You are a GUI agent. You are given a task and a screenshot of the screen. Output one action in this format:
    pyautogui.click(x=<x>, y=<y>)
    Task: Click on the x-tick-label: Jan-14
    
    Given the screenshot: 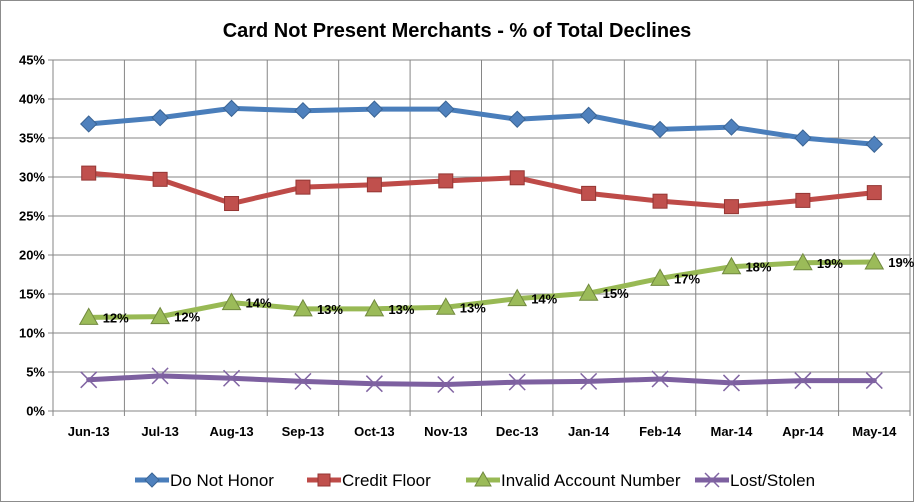 What is the action you would take?
    pyautogui.click(x=589, y=431)
    